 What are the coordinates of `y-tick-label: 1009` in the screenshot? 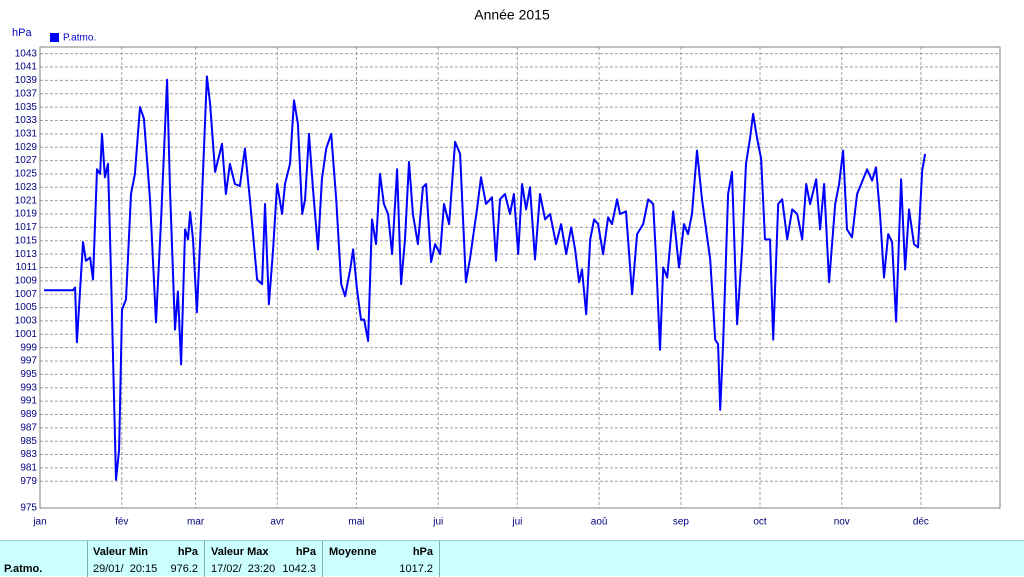 It's located at (26, 280).